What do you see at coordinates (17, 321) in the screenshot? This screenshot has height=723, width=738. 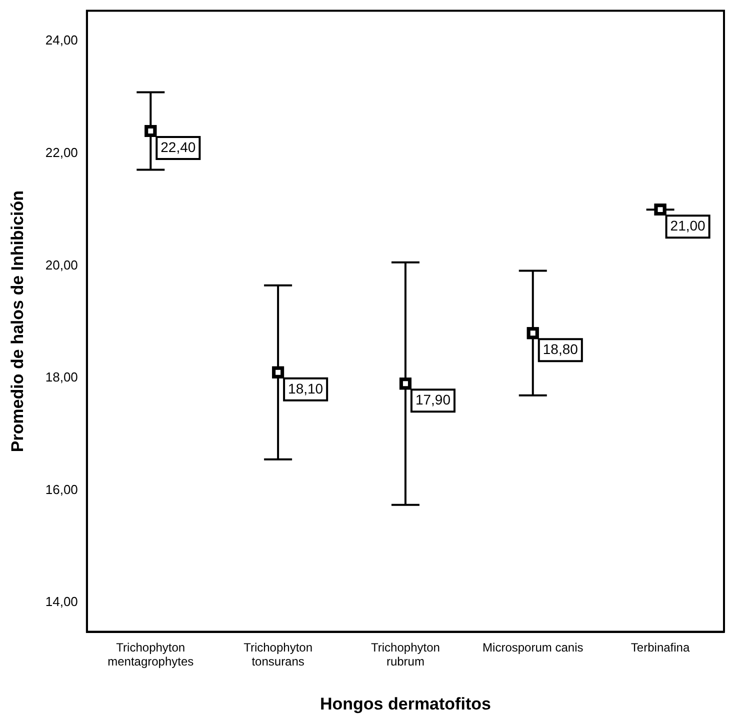 I see `y-axis-title: Promedio de halos de Inhibición` at bounding box center [17, 321].